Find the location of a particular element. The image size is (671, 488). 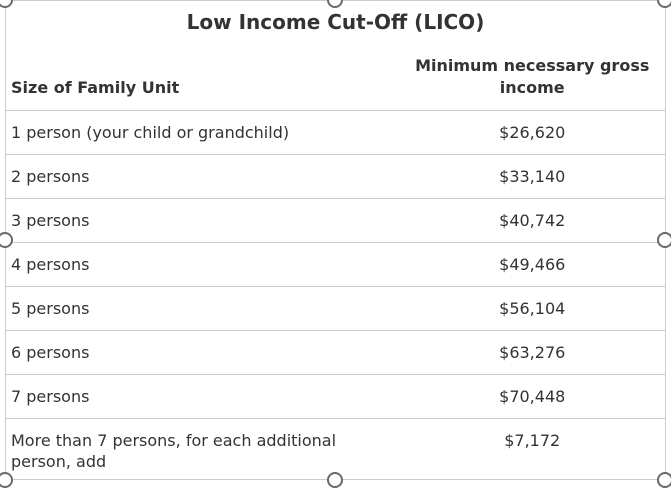

table-row: 5 persons $56,104 is located at coordinates (335, 308).